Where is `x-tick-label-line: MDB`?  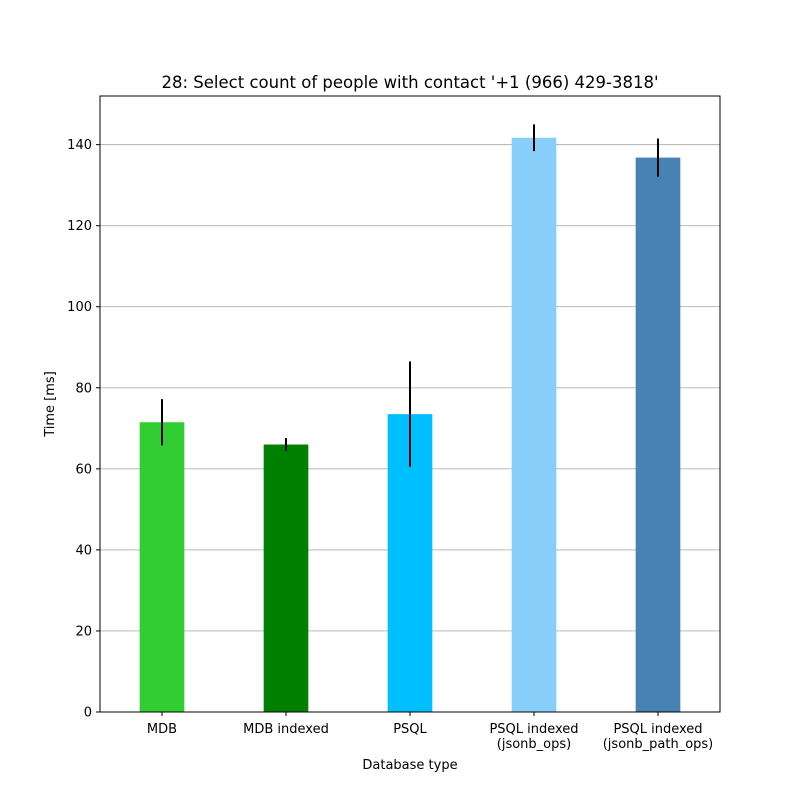 x-tick-label-line: MDB is located at coordinates (162, 729).